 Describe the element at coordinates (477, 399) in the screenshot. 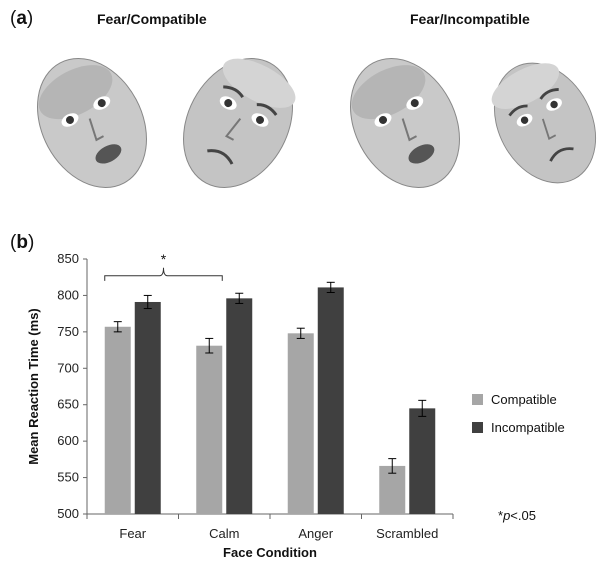

I see `legend-swatch-compatible` at that location.